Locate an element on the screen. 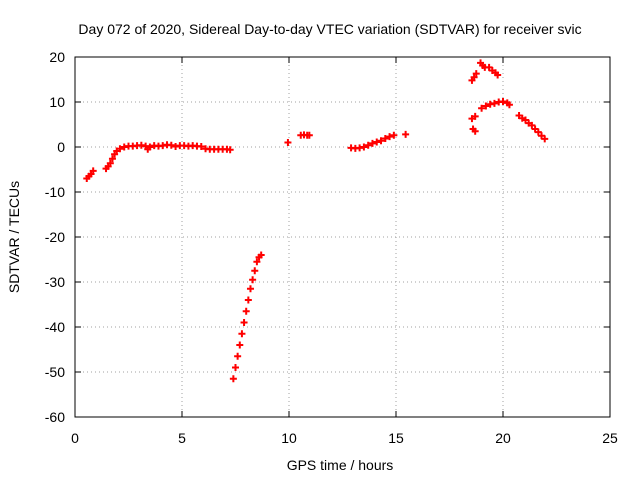 The height and width of the screenshot is (480, 640). y-tick-label: -20 is located at coordinates (55, 237).